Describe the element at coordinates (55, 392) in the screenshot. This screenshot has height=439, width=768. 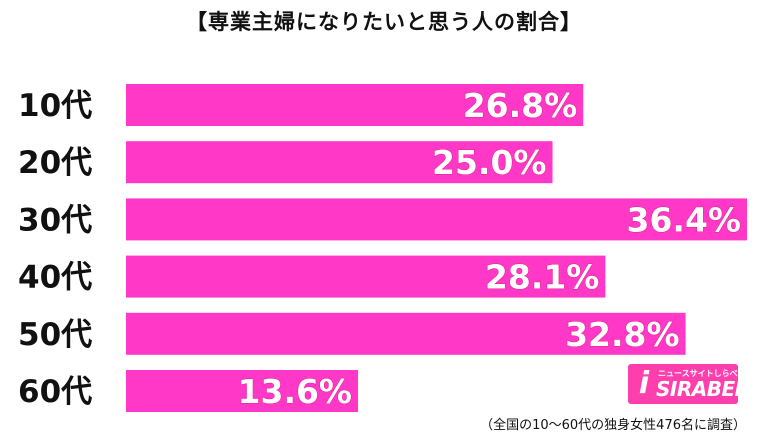
I see `category-label: 60代` at that location.